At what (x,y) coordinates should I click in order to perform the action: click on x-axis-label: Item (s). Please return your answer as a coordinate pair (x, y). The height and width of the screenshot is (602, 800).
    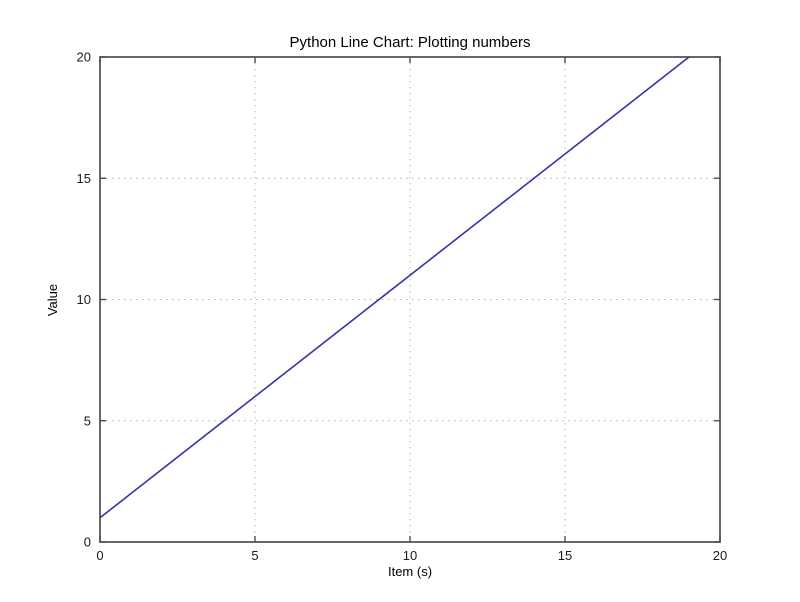
    Looking at the image, I should click on (410, 571).